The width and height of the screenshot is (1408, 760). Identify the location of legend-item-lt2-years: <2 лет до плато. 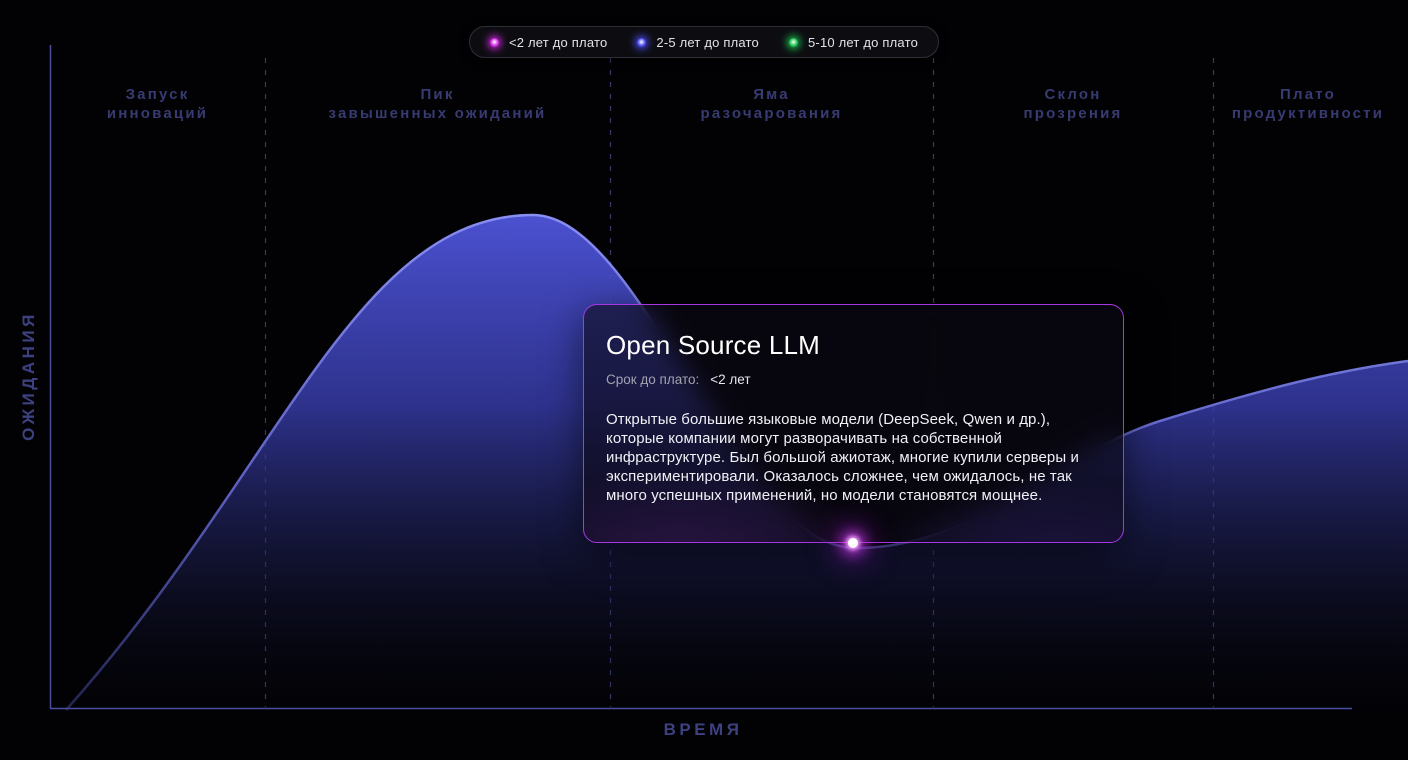
(548, 42).